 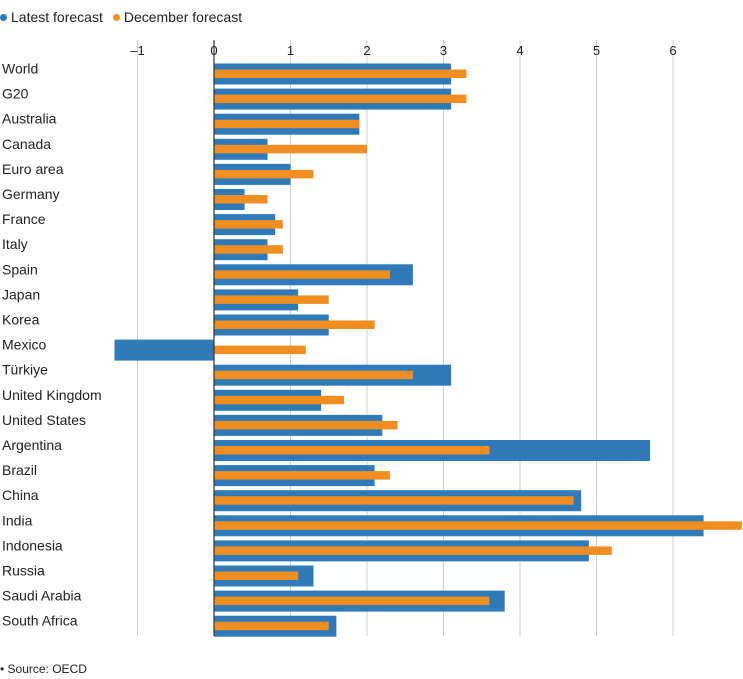 What do you see at coordinates (20, 269) in the screenshot?
I see `category-label: Spain` at bounding box center [20, 269].